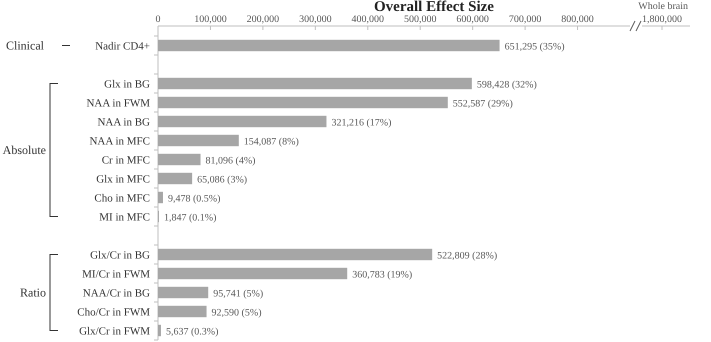 The width and height of the screenshot is (711, 342). Describe the element at coordinates (315, 19) in the screenshot. I see `x-tick-label: 300,000` at that location.